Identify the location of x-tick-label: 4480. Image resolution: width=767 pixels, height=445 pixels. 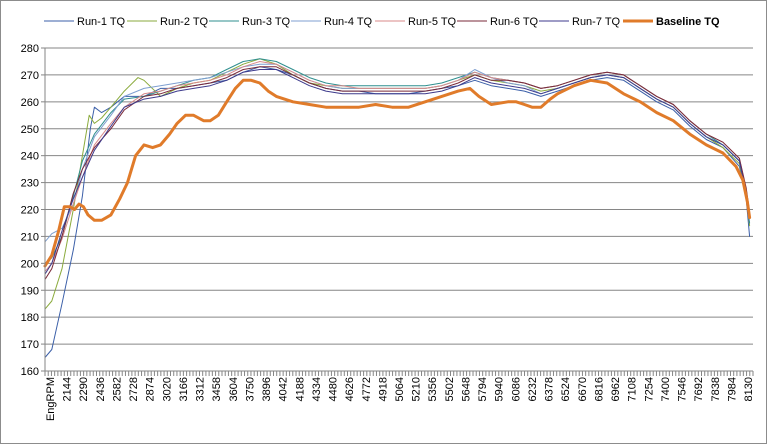
(334, 389).